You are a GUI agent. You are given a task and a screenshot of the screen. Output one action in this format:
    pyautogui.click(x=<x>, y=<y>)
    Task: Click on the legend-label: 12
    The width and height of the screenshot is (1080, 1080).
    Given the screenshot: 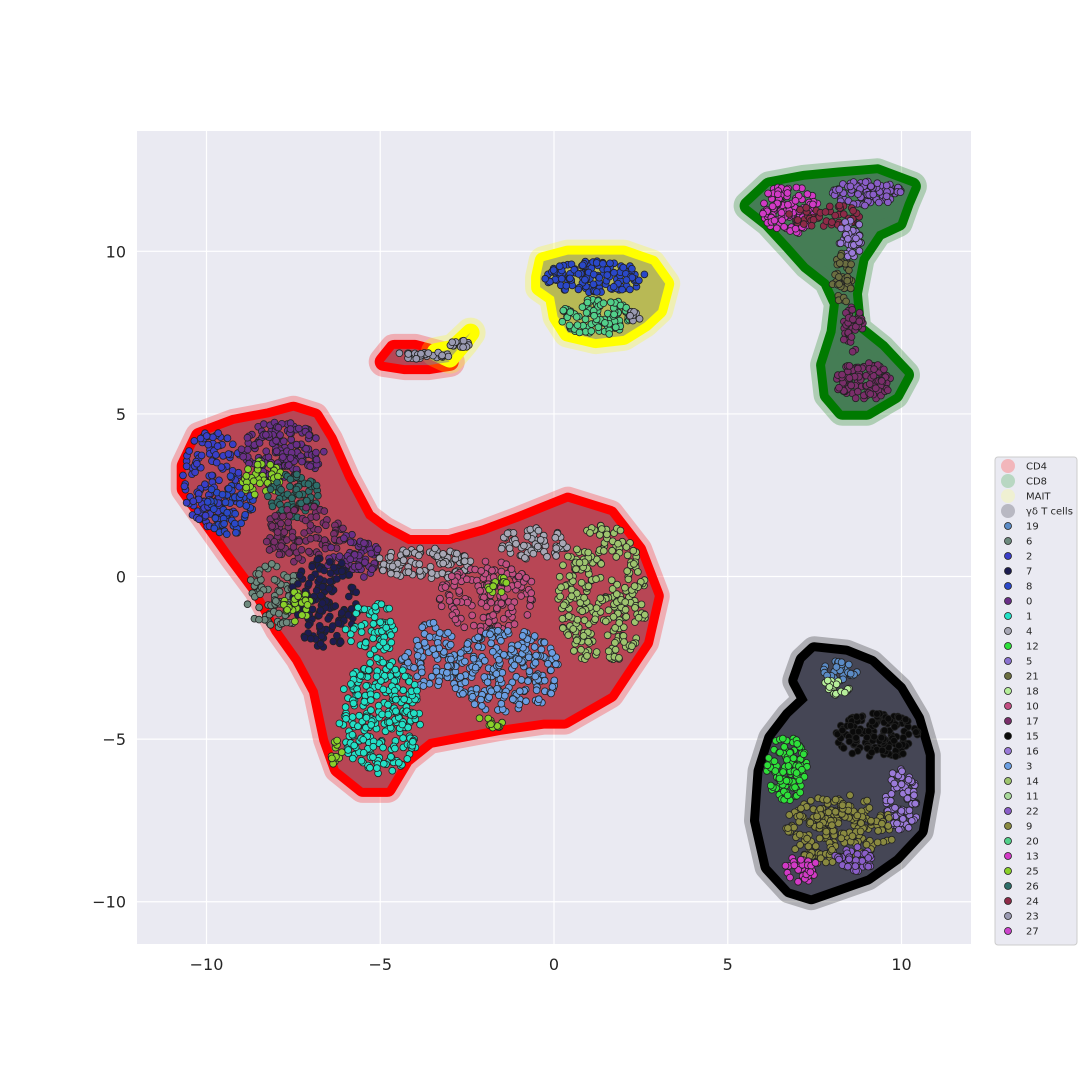 What is the action you would take?
    pyautogui.click(x=1032, y=647)
    